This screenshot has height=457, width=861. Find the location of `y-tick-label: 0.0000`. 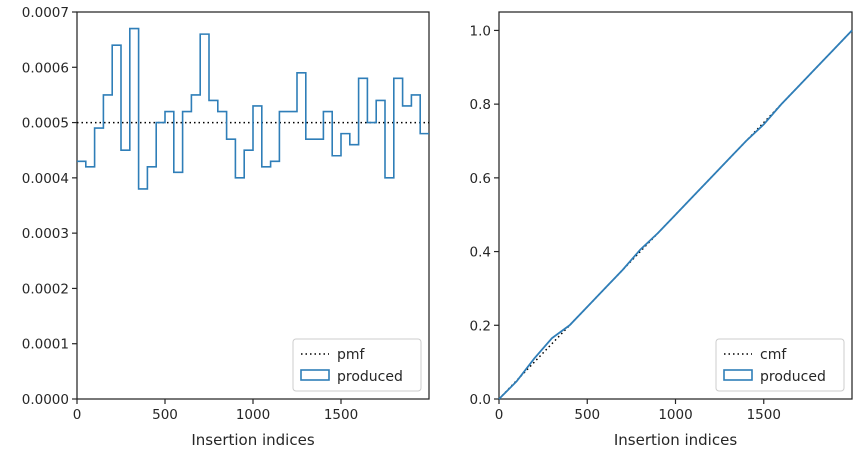

y-tick-label: 0.0000 is located at coordinates (45, 400).